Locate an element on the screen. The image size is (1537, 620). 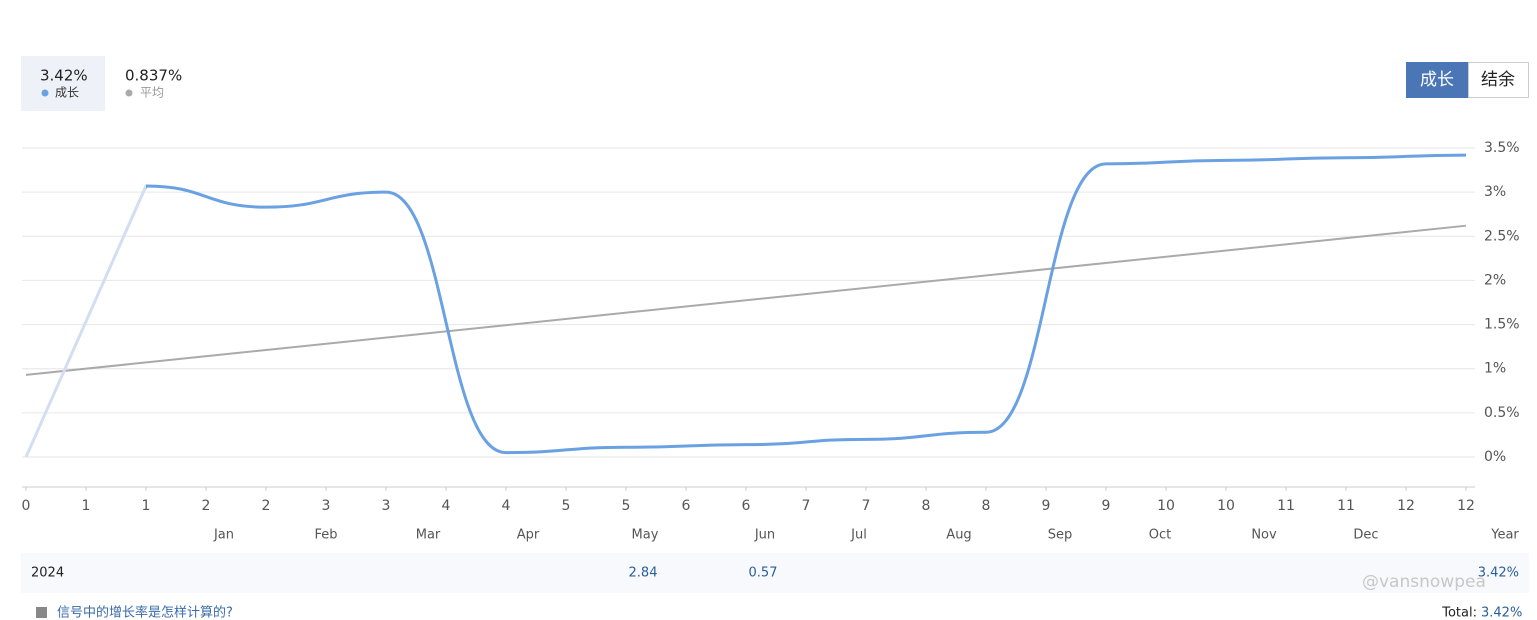
tab-label: 成长 is located at coordinates (67, 93).